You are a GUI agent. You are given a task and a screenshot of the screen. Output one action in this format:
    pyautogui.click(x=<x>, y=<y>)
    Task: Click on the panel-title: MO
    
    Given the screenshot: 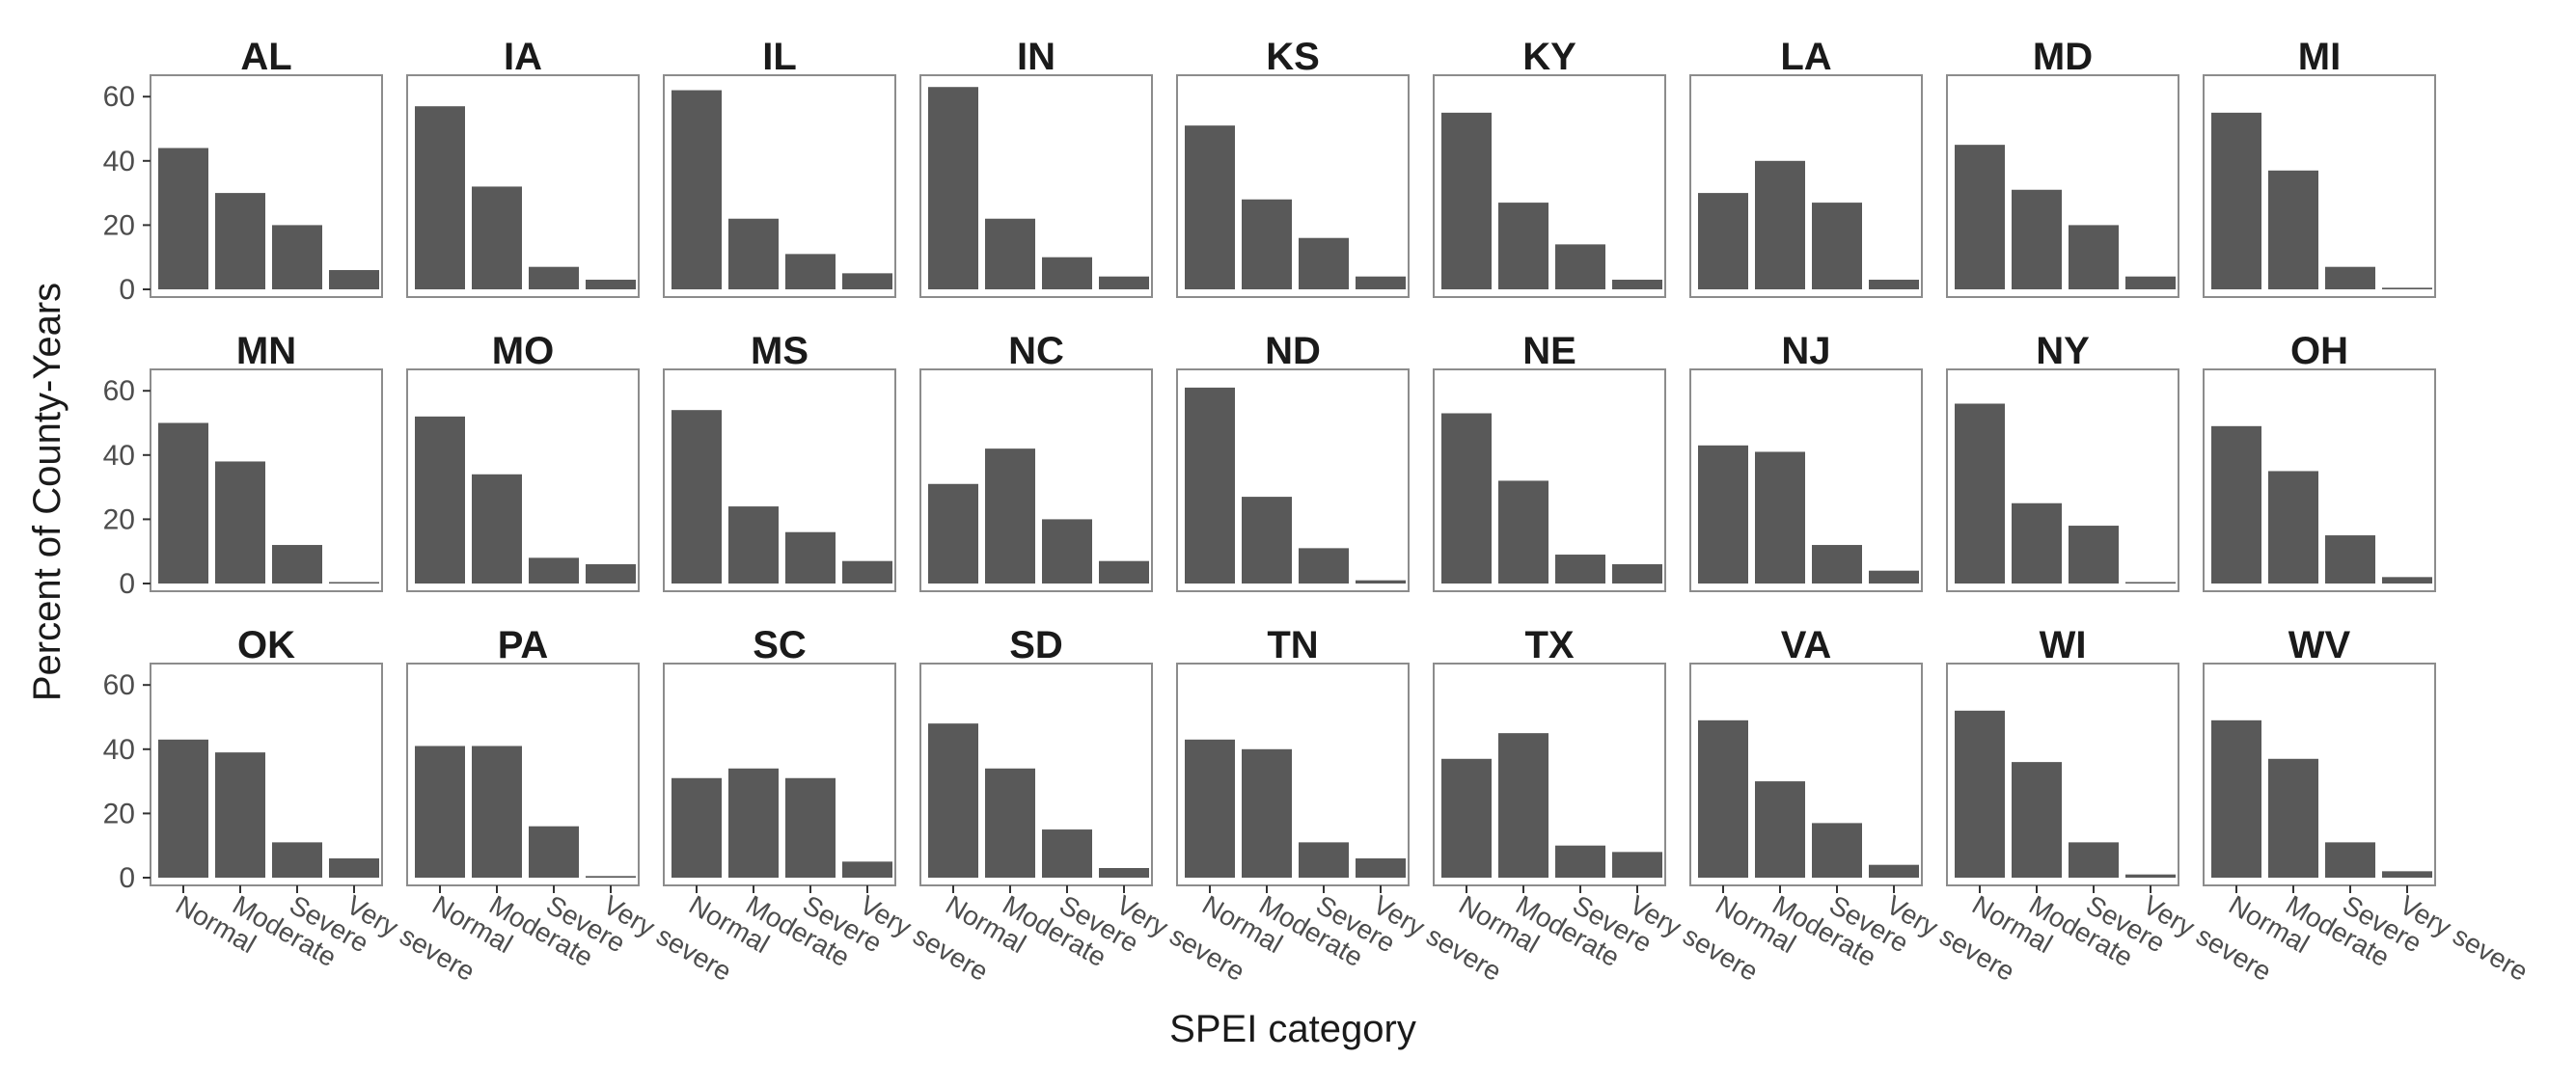 What is the action you would take?
    pyautogui.click(x=523, y=351)
    